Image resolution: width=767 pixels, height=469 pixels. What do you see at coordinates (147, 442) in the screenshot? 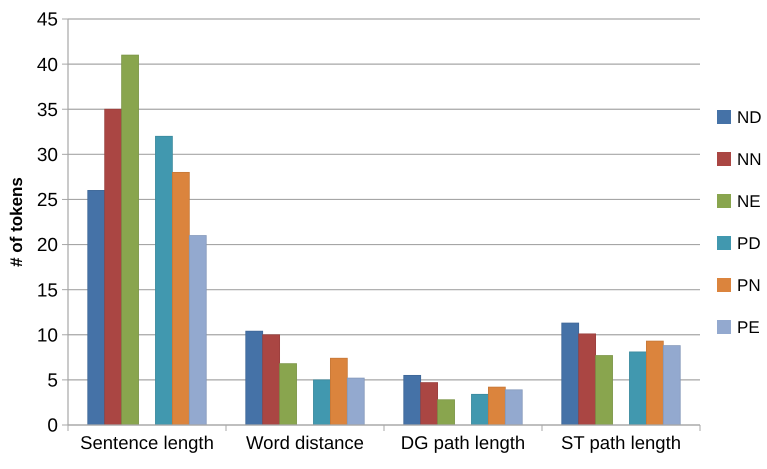
I see `x-tick-label: Sentence length` at bounding box center [147, 442].